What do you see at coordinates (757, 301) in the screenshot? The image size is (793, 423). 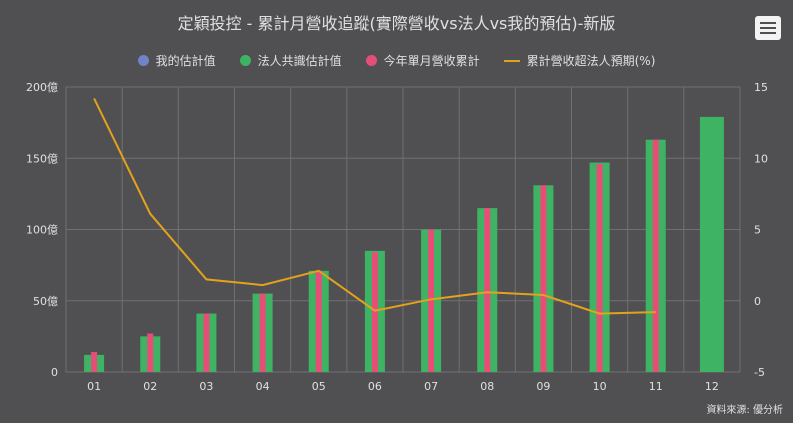 I see `y-right-tick-label: 0` at bounding box center [757, 301].